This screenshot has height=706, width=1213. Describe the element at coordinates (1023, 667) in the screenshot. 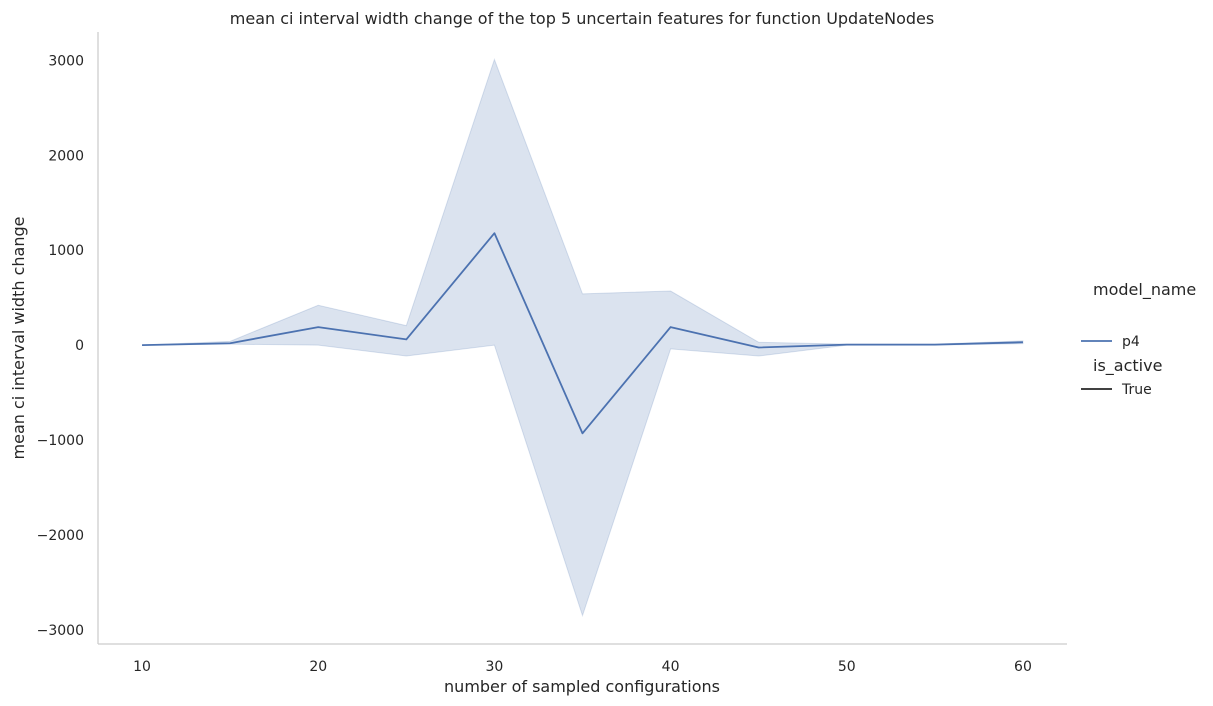

I see `x-tick-label: 60` at that location.